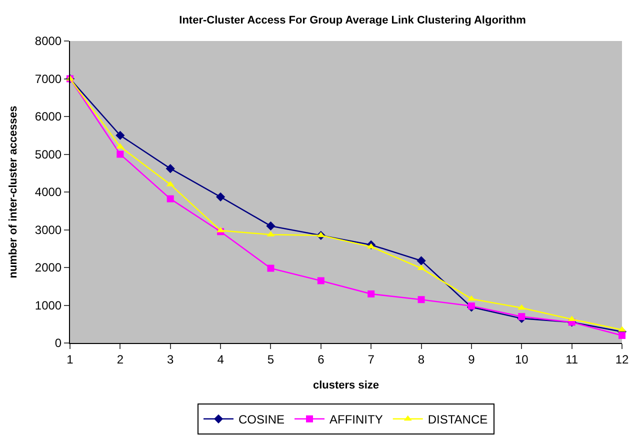  I want to click on legend-label: COSINE, so click(261, 419).